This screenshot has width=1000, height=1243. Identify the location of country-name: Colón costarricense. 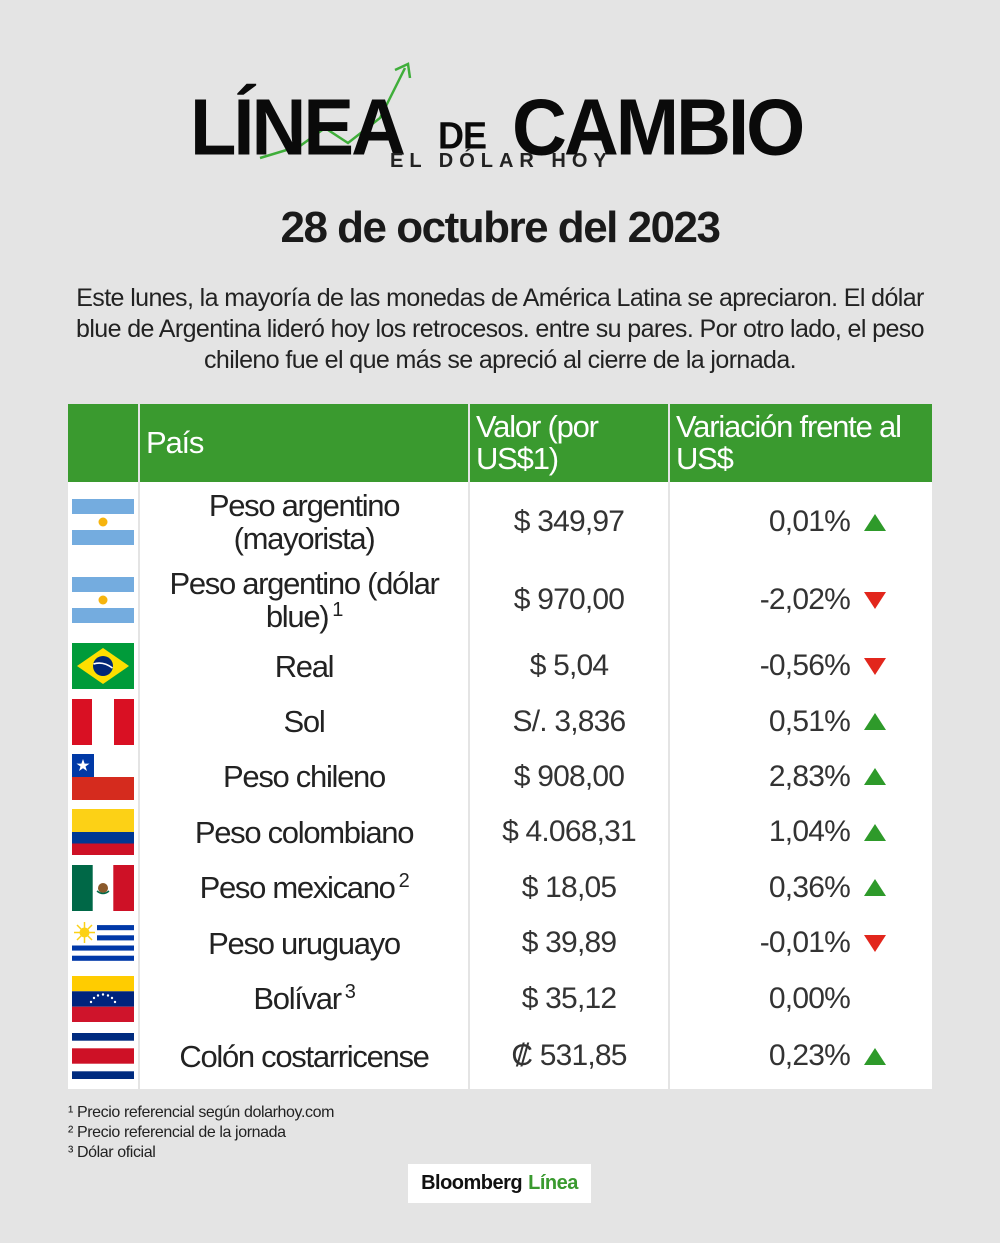
(304, 1056).